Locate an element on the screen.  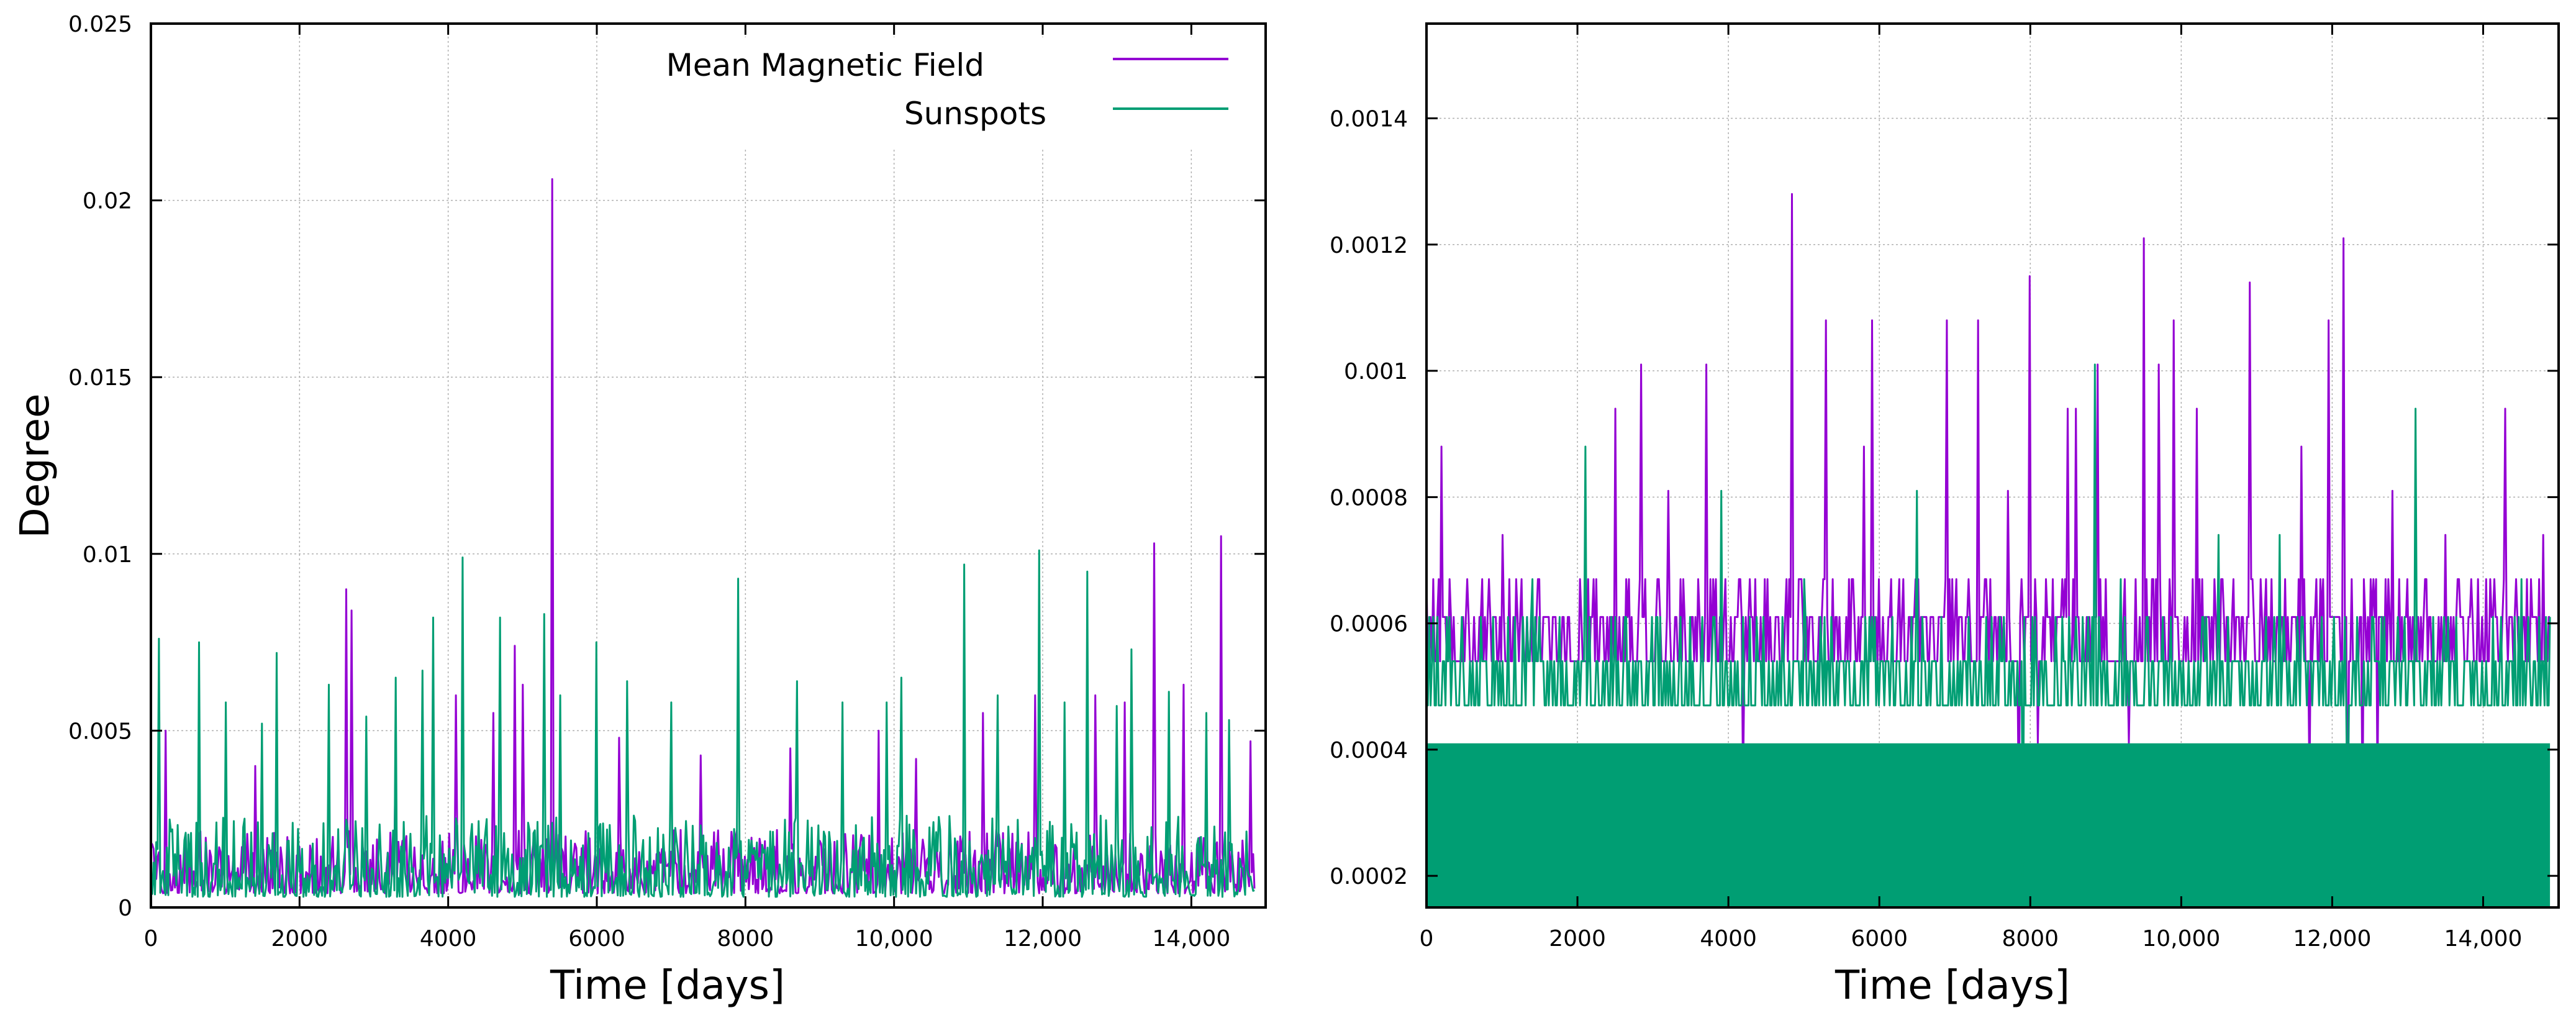
right-x-tick-label: 12,000 is located at coordinates (2332, 939).